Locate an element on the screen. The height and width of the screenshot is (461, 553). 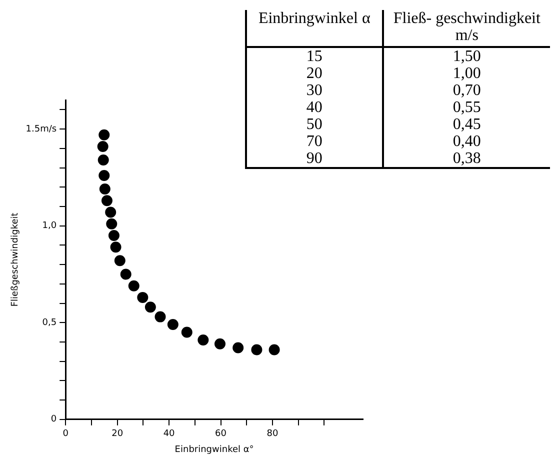
text: 0,45 is located at coordinates (467, 124).